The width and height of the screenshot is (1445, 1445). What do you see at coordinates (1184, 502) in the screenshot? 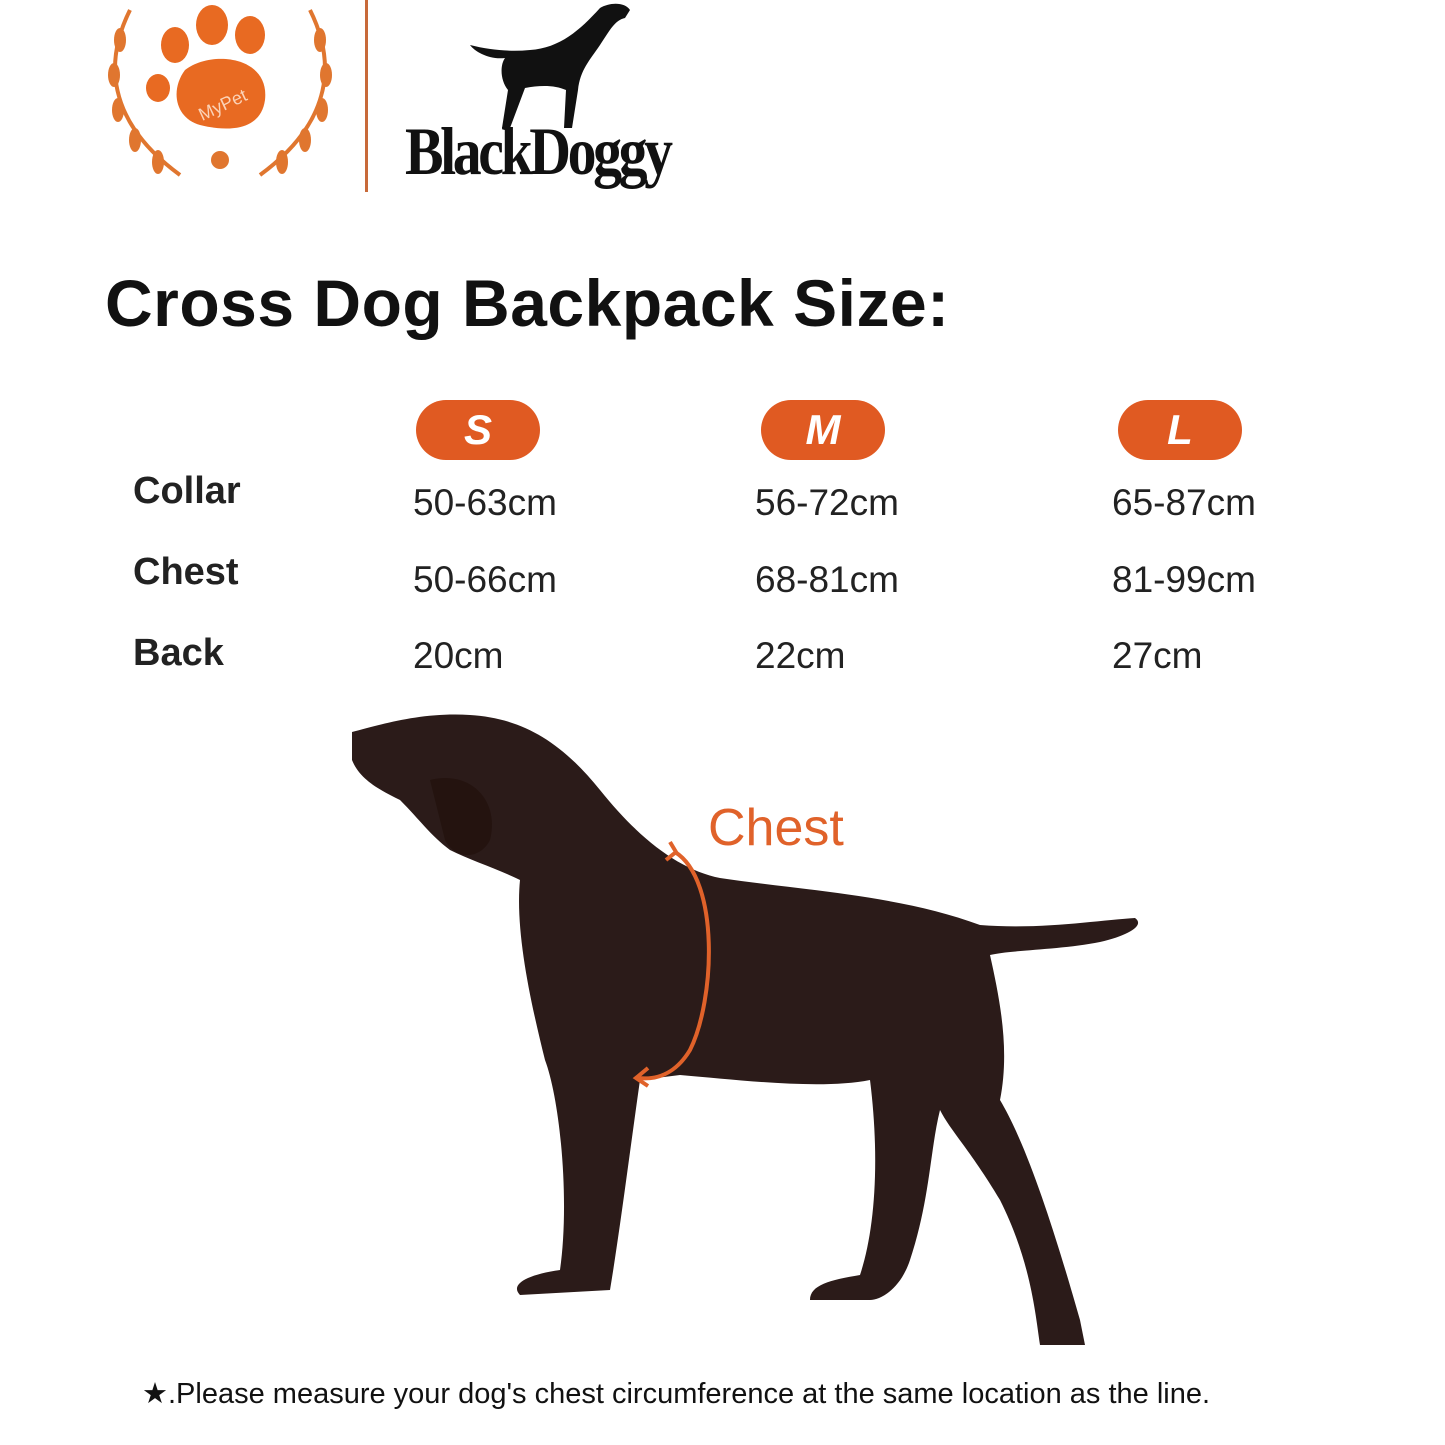
I see `collar-l: 65-87cm` at bounding box center [1184, 502].